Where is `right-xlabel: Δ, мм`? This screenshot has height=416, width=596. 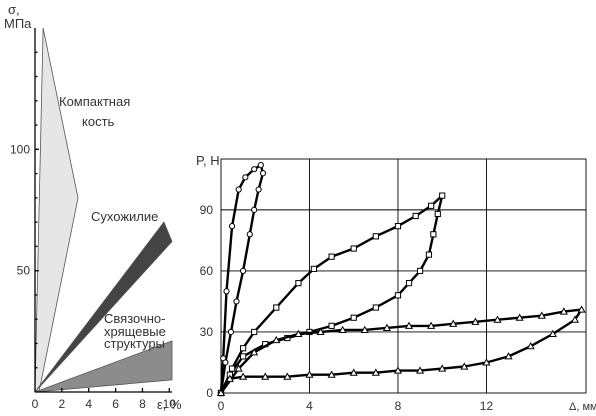
right-xlabel: Δ, мм is located at coordinates (582, 407).